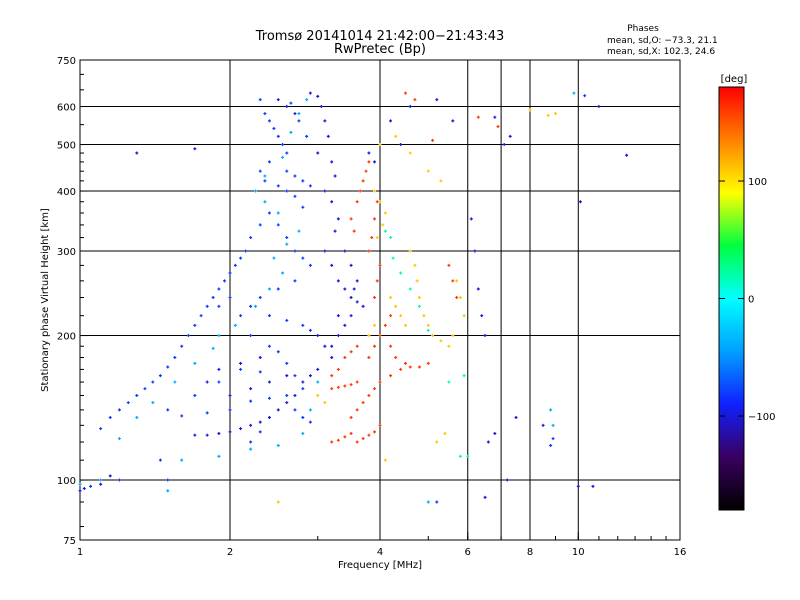  What do you see at coordinates (66, 252) in the screenshot?
I see `y-tick-label: 300` at bounding box center [66, 252].